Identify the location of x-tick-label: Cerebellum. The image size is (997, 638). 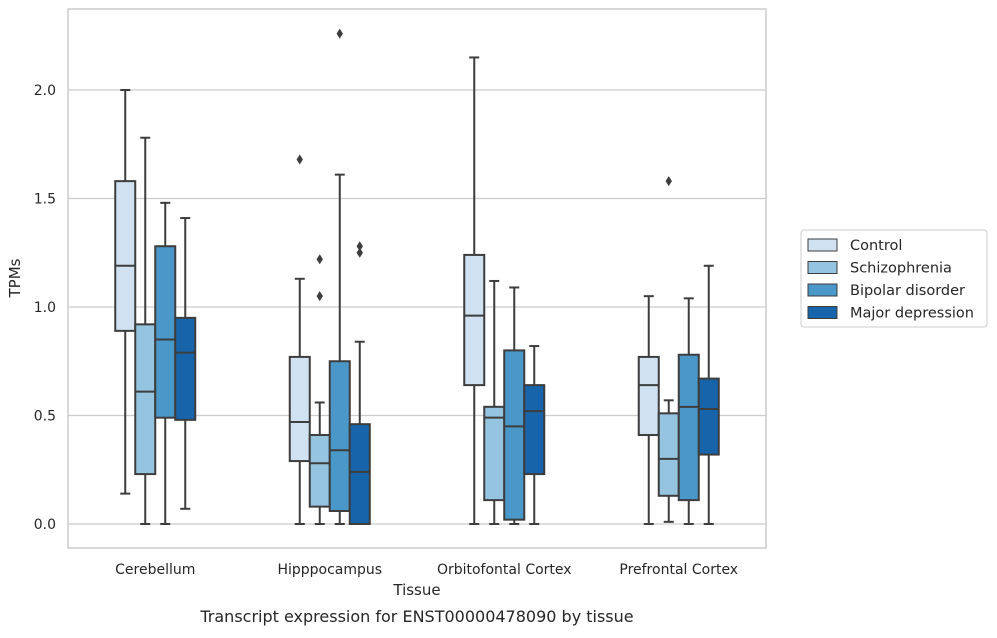
(155, 570).